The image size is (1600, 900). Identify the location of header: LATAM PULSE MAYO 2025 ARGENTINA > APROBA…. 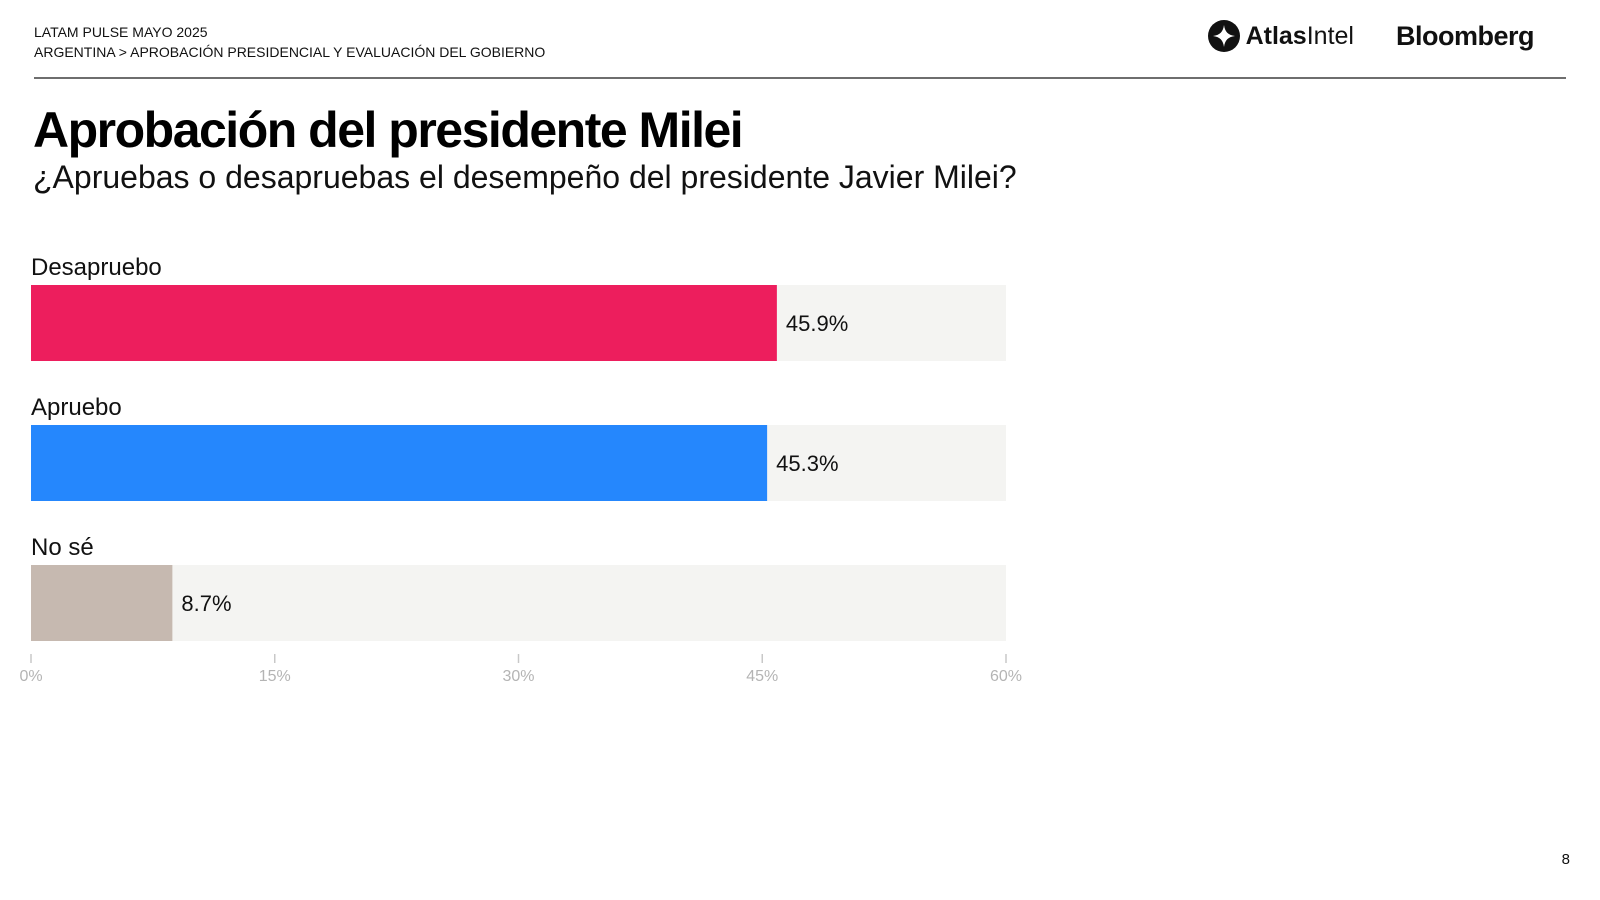
(289, 42).